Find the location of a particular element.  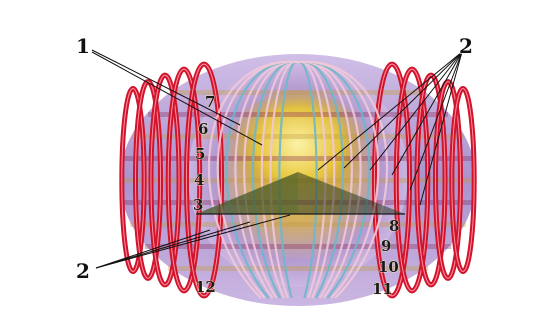

central-cone is located at coordinates (300, 193).